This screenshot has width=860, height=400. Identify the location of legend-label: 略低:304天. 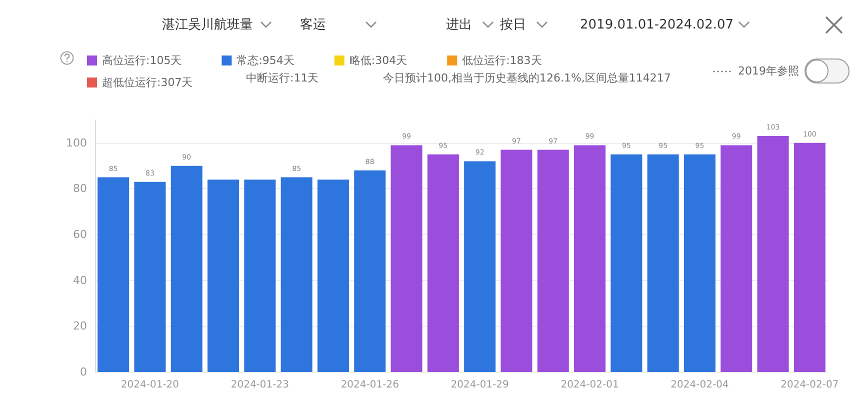
(378, 60).